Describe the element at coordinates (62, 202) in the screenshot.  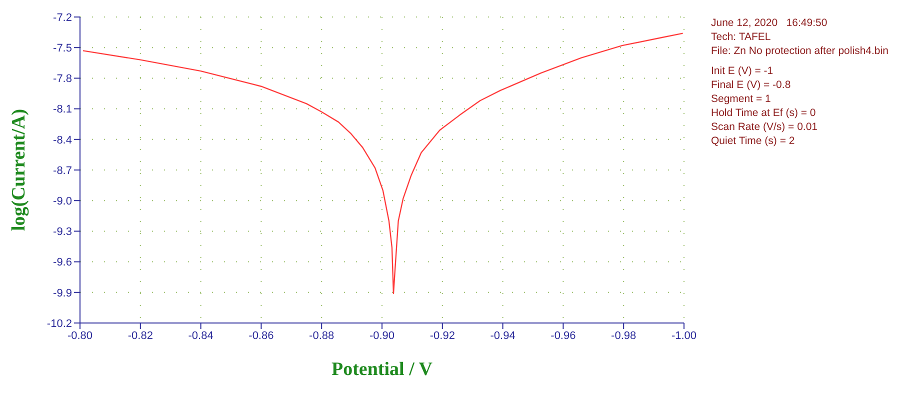
I see `y-tick-label: -9.0` at that location.